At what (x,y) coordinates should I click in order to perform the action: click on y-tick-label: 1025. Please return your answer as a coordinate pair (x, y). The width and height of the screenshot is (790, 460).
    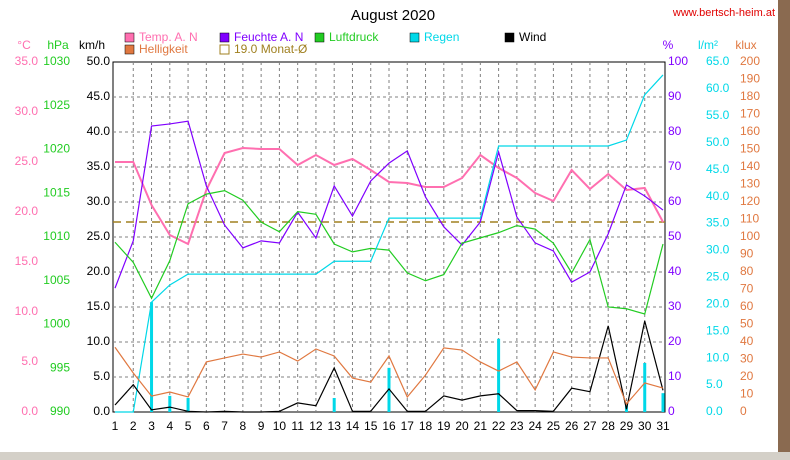
    Looking at the image, I should click on (56, 105).